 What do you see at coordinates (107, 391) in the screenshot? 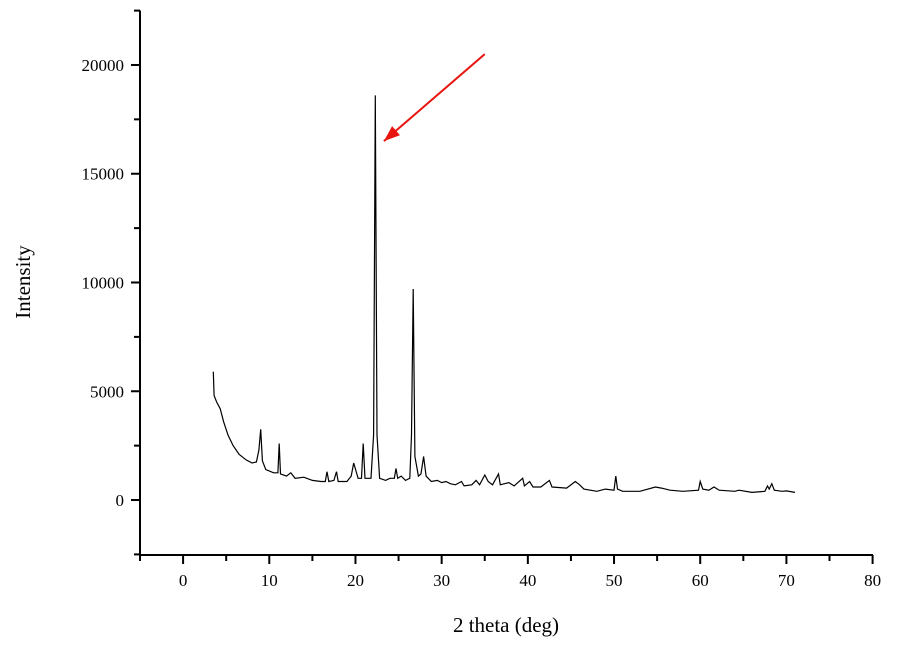
I see `y-tick-label: 5000` at bounding box center [107, 391].